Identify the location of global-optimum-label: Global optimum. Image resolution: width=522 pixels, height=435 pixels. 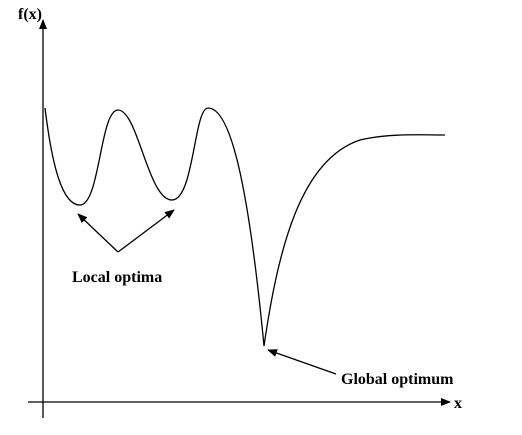
(397, 379).